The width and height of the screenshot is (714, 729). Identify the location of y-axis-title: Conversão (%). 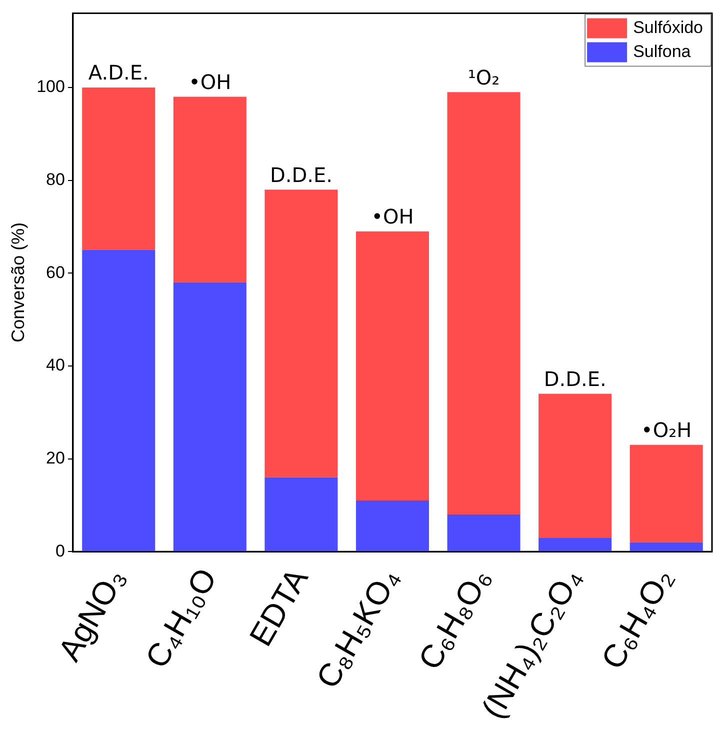
(18, 282).